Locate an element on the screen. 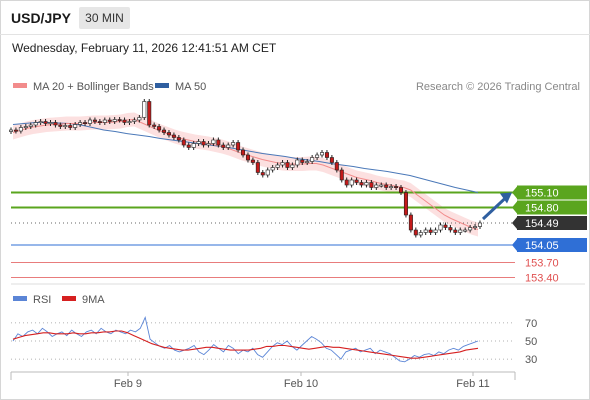  forecast-arrow is located at coordinates (494, 208).